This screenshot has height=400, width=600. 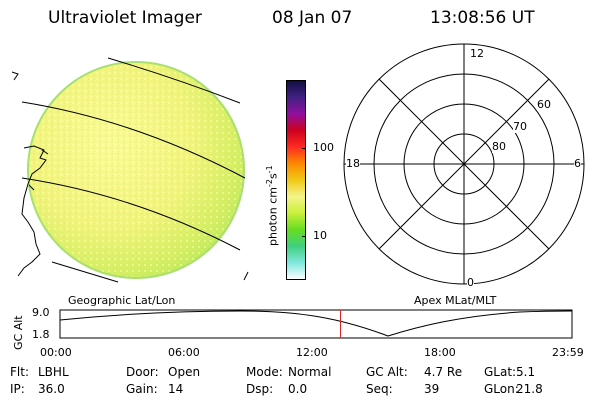 What do you see at coordinates (264, 372) in the screenshot?
I see `status-key: Mode:` at bounding box center [264, 372].